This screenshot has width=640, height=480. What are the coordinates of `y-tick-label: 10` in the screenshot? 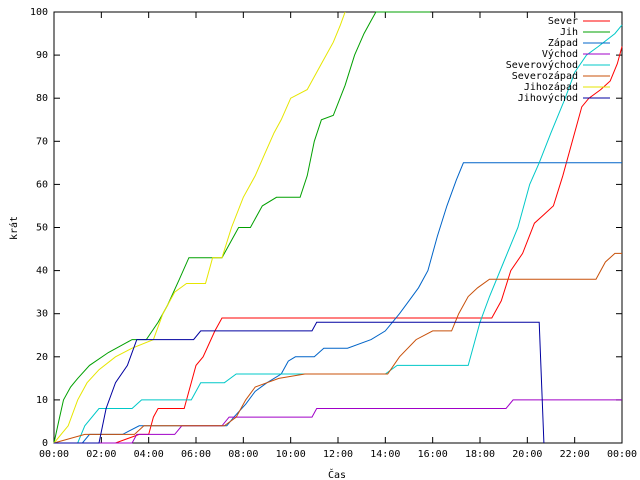 It's located at (42, 400).